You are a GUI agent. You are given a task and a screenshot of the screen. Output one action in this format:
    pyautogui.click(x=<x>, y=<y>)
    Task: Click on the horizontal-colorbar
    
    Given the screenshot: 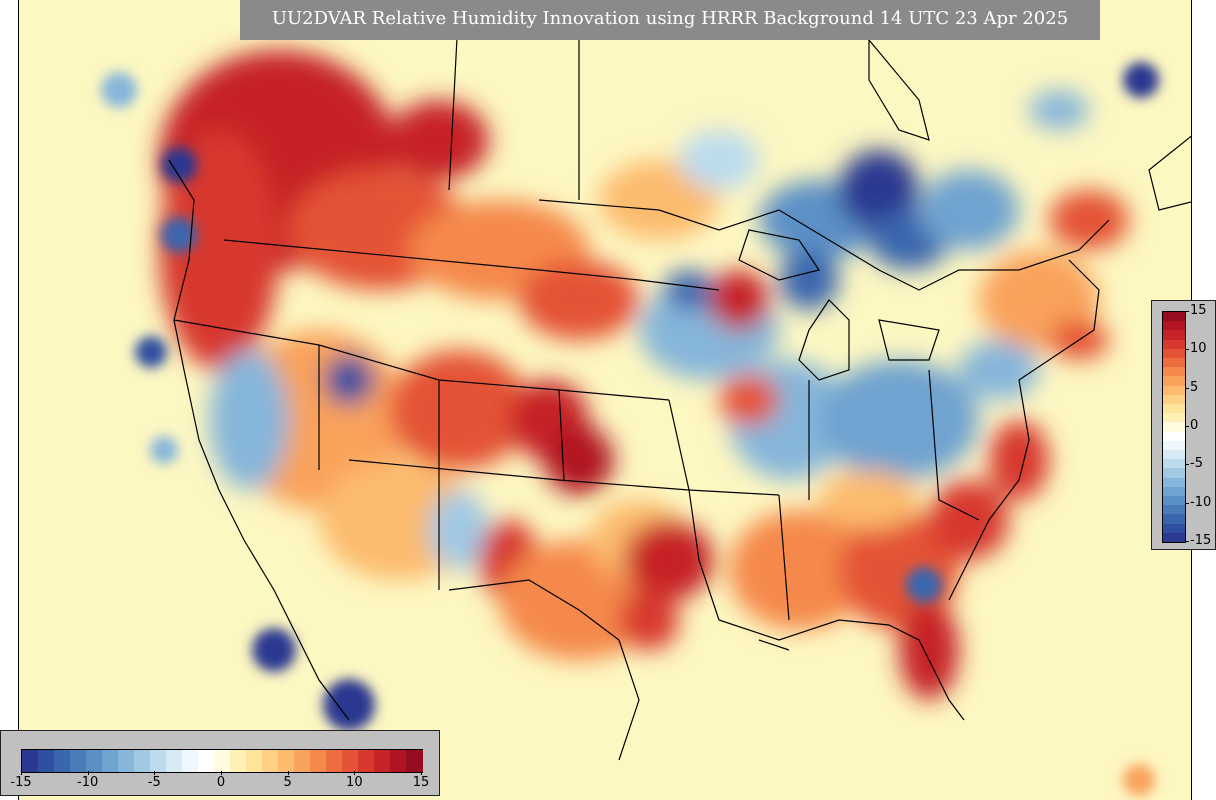 What is the action you would take?
    pyautogui.click(x=222, y=761)
    